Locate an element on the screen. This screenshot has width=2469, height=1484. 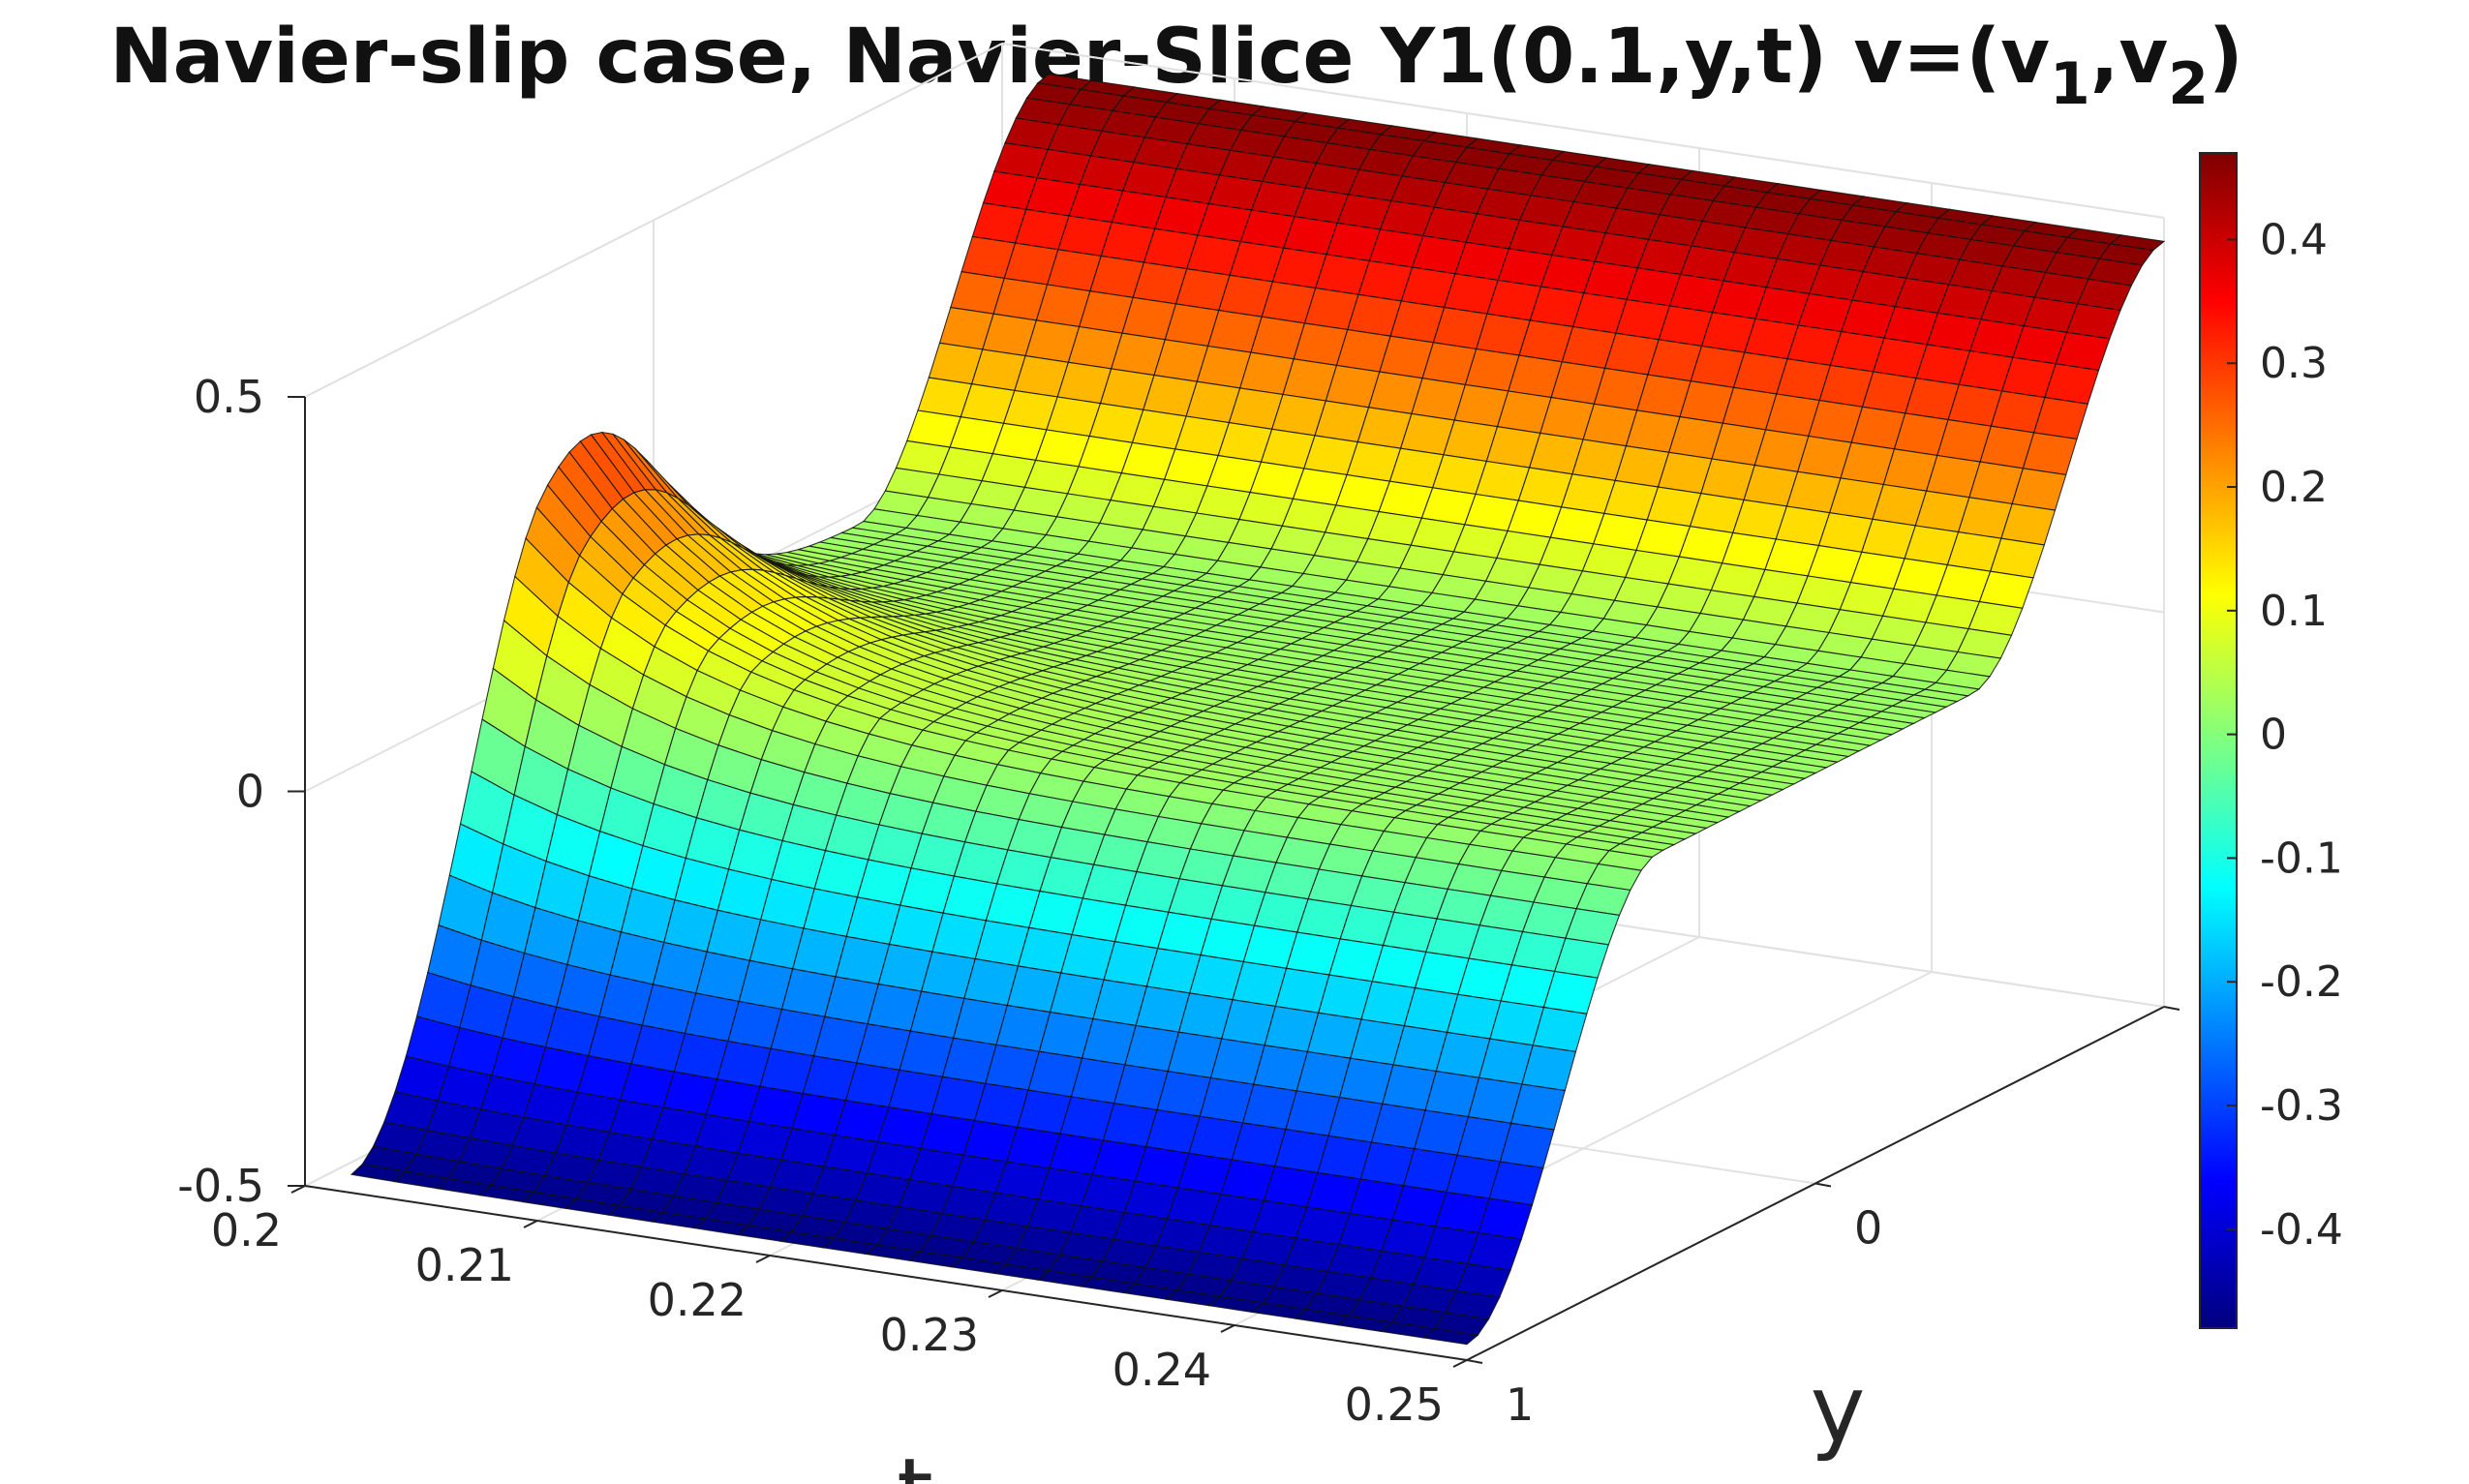
colorbar-tick-label: 0.3 is located at coordinates (2294, 363).